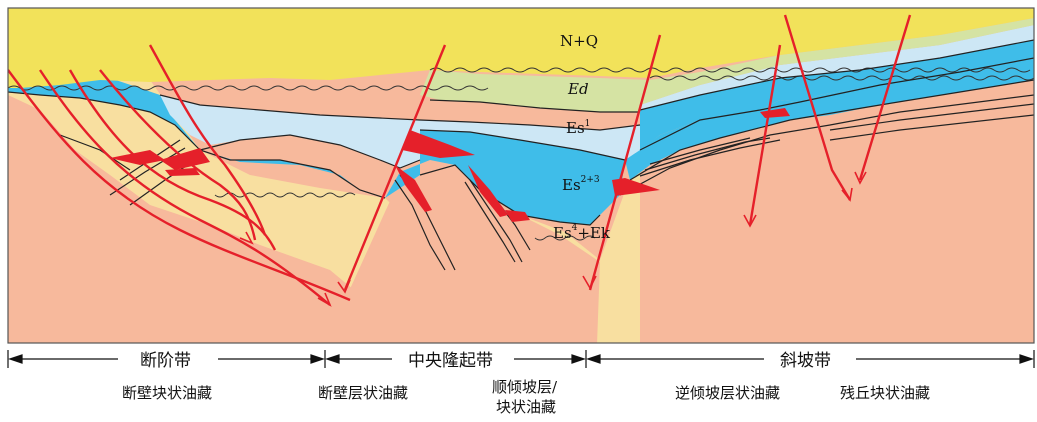 This screenshot has height=422, width=1037. What do you see at coordinates (248, 88) in the screenshot?
I see `unconformity-top` at bounding box center [248, 88].